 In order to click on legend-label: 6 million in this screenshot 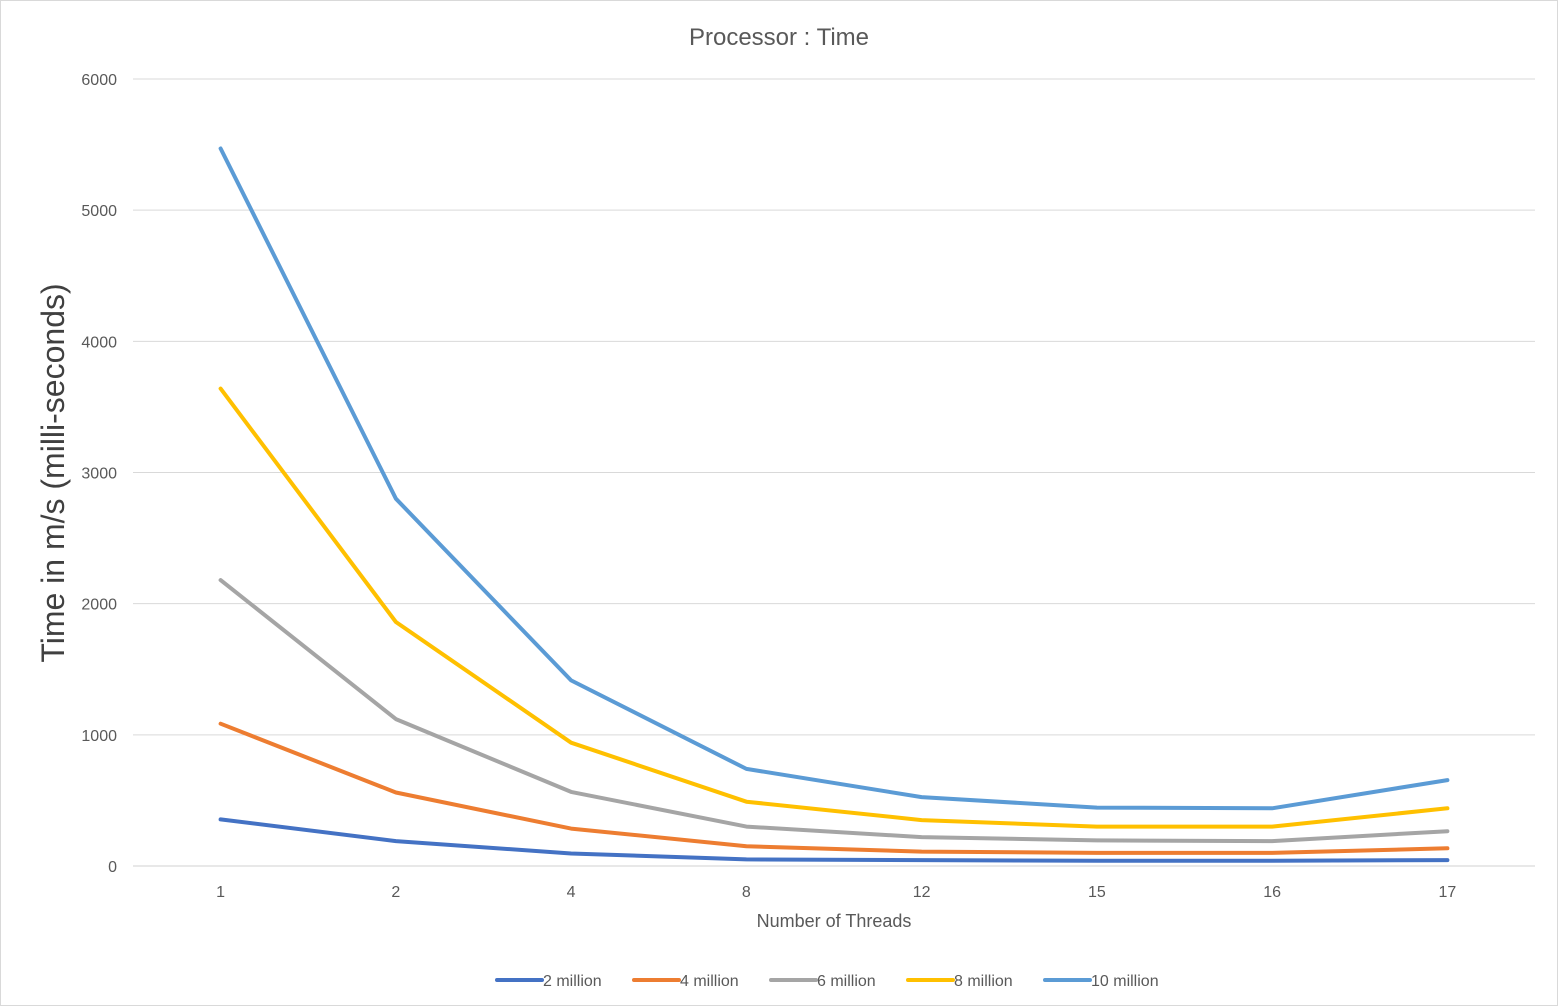, I will do `click(846, 981)`.